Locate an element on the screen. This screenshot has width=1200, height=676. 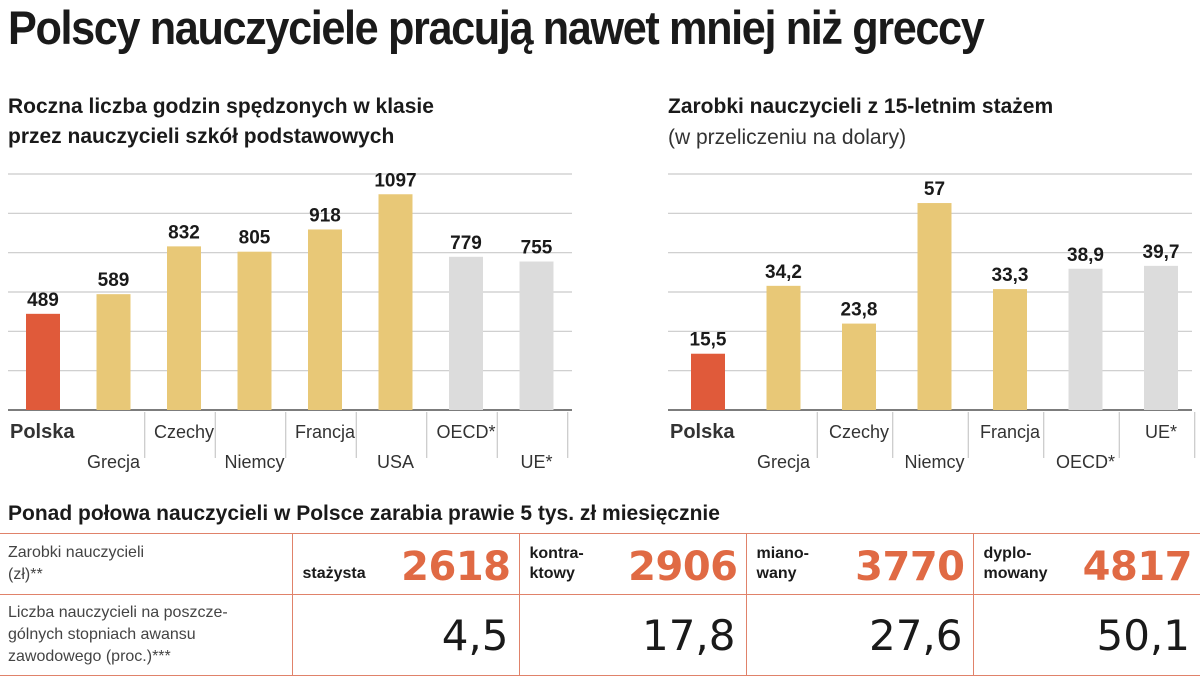
share-row-label-line2: gólnych stopniach awansu is located at coordinates (102, 634).